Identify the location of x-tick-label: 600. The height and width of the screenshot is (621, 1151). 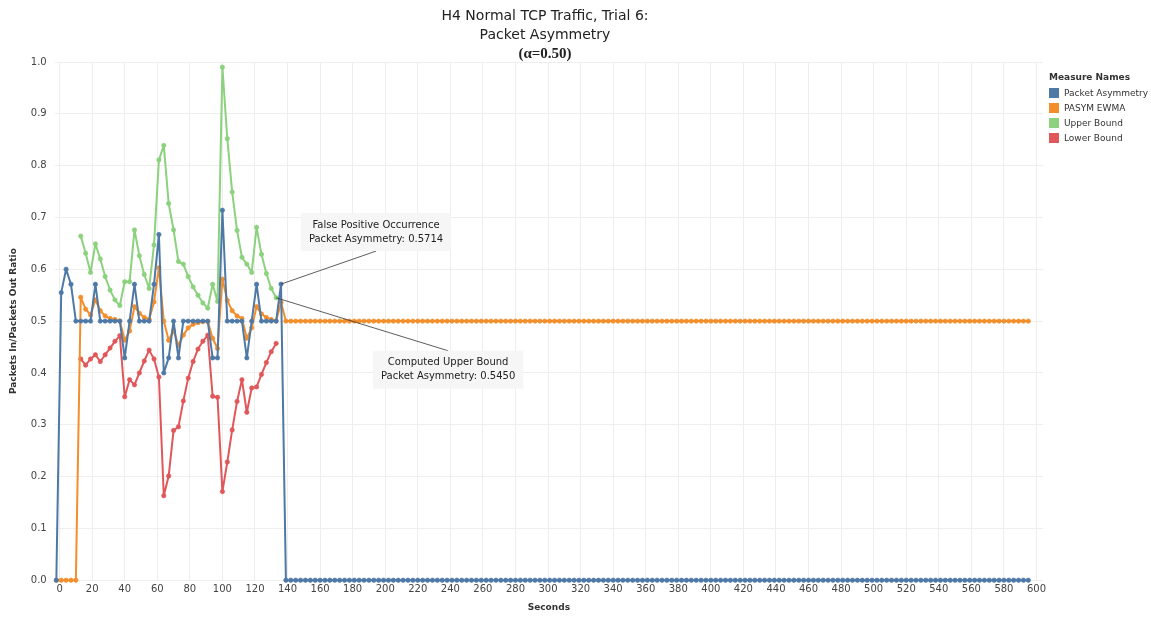
(1036, 588).